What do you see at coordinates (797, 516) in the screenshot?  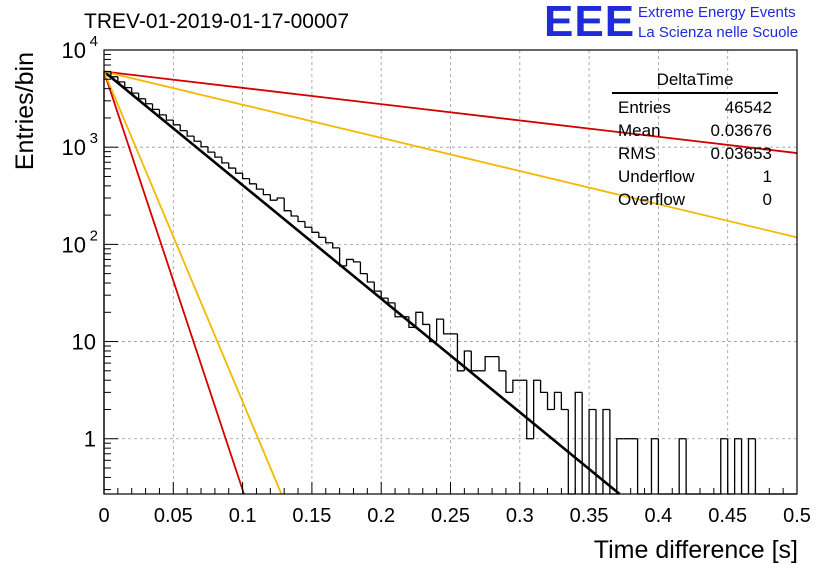 I see `x-tick-label: 0.5` at bounding box center [797, 516].